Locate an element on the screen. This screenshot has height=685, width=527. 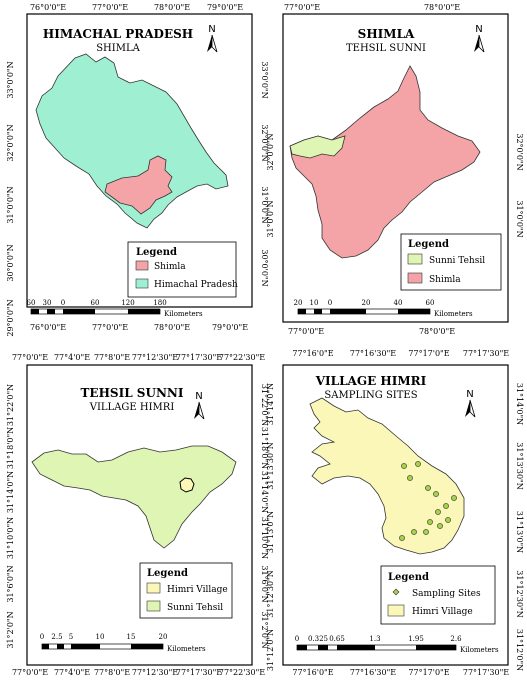
svg-text: 79°0'0"E is located at coordinates (230, 327).